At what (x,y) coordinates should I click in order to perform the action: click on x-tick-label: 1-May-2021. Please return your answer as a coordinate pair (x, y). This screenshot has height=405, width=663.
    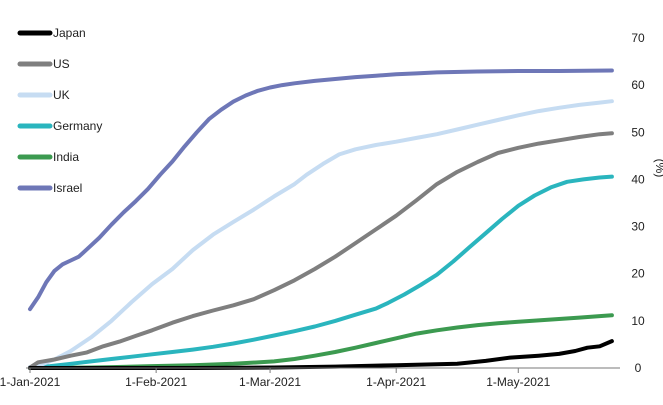
    Looking at the image, I should click on (518, 382).